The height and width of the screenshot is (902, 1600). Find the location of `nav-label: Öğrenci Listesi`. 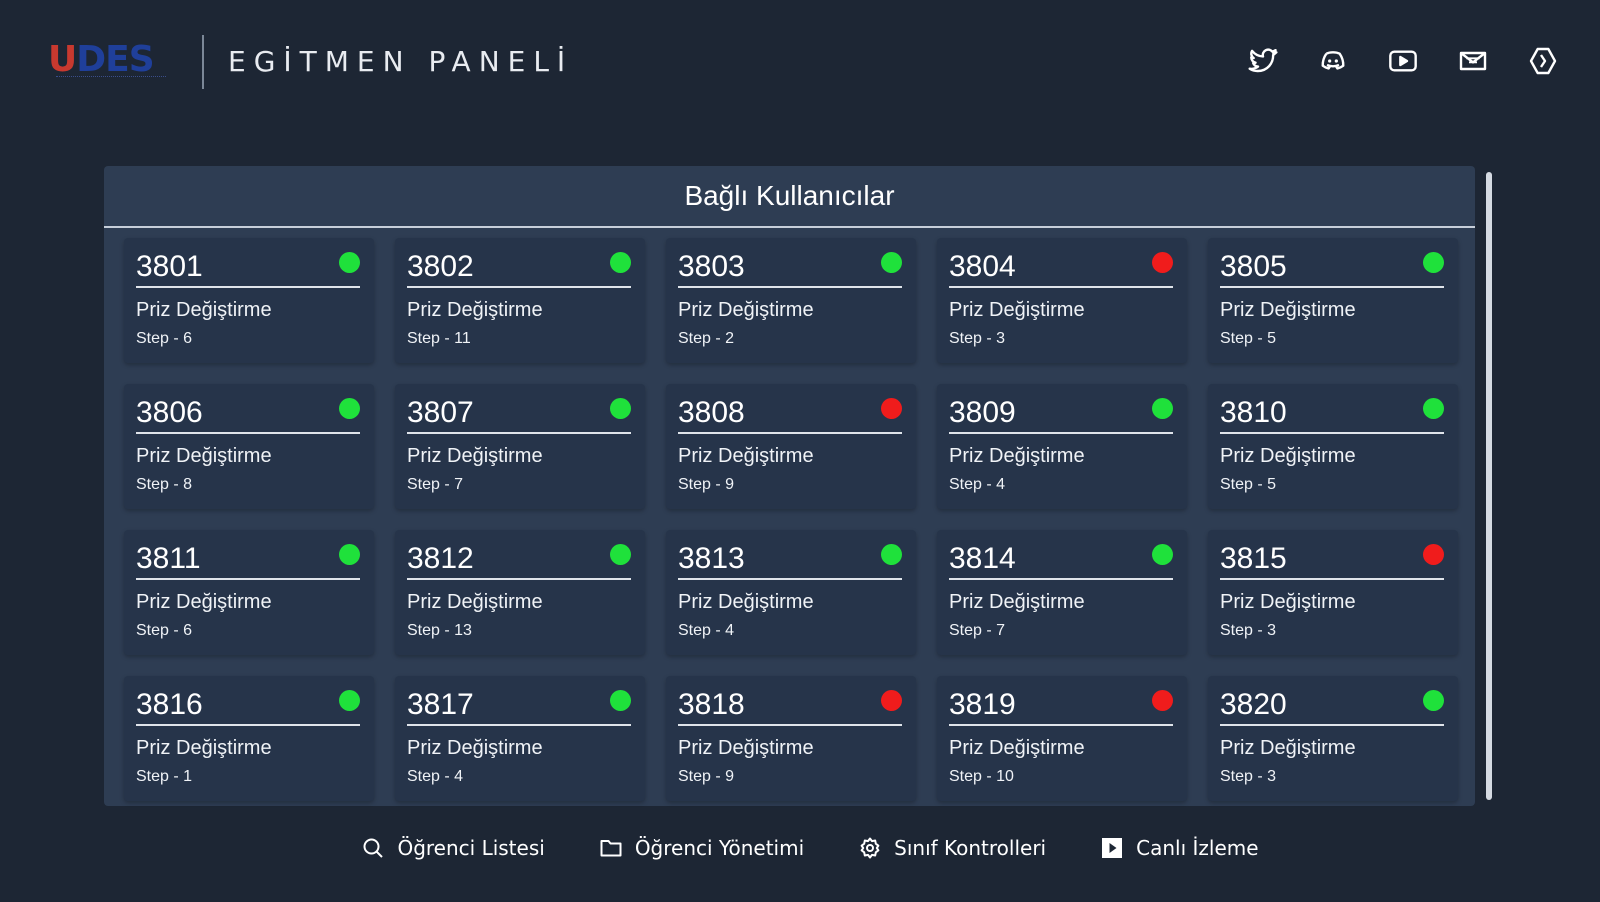

nav-label: Öğrenci Listesi is located at coordinates (471, 848).